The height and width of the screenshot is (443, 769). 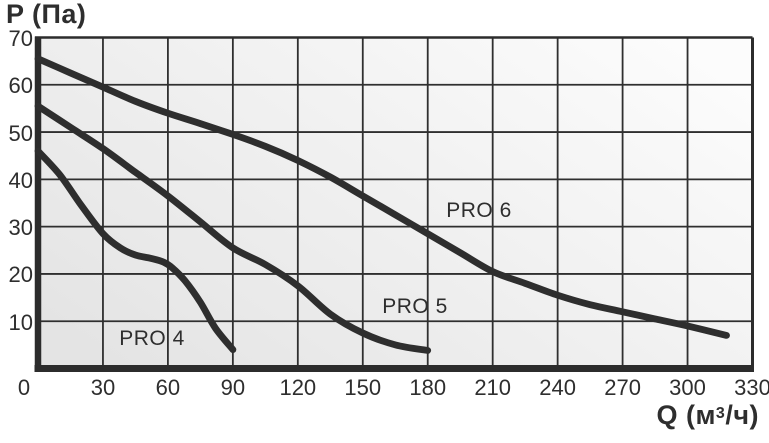 What do you see at coordinates (20, 322) in the screenshot?
I see `y-tick-label: 10` at bounding box center [20, 322].